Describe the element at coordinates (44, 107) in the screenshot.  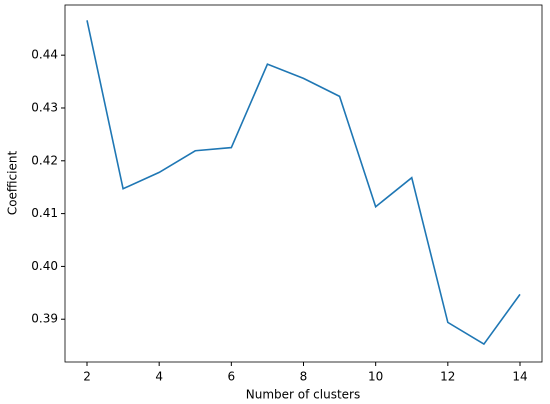
I see `y-tick-label: 0.43` at that location.